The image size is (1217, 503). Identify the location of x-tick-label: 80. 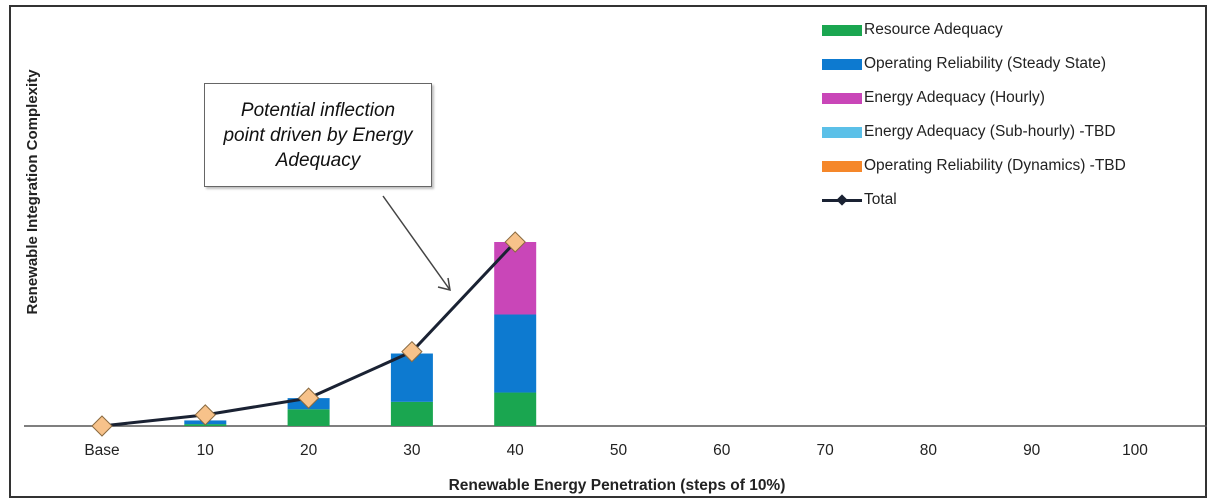
(929, 450).